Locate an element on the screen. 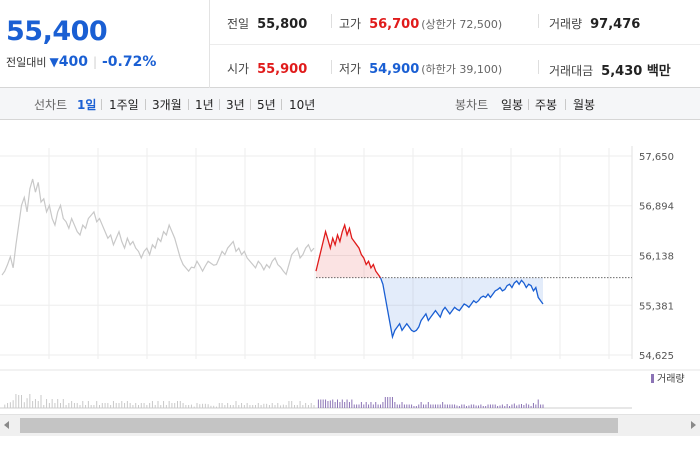  stat-value: 55,900 is located at coordinates (282, 69).